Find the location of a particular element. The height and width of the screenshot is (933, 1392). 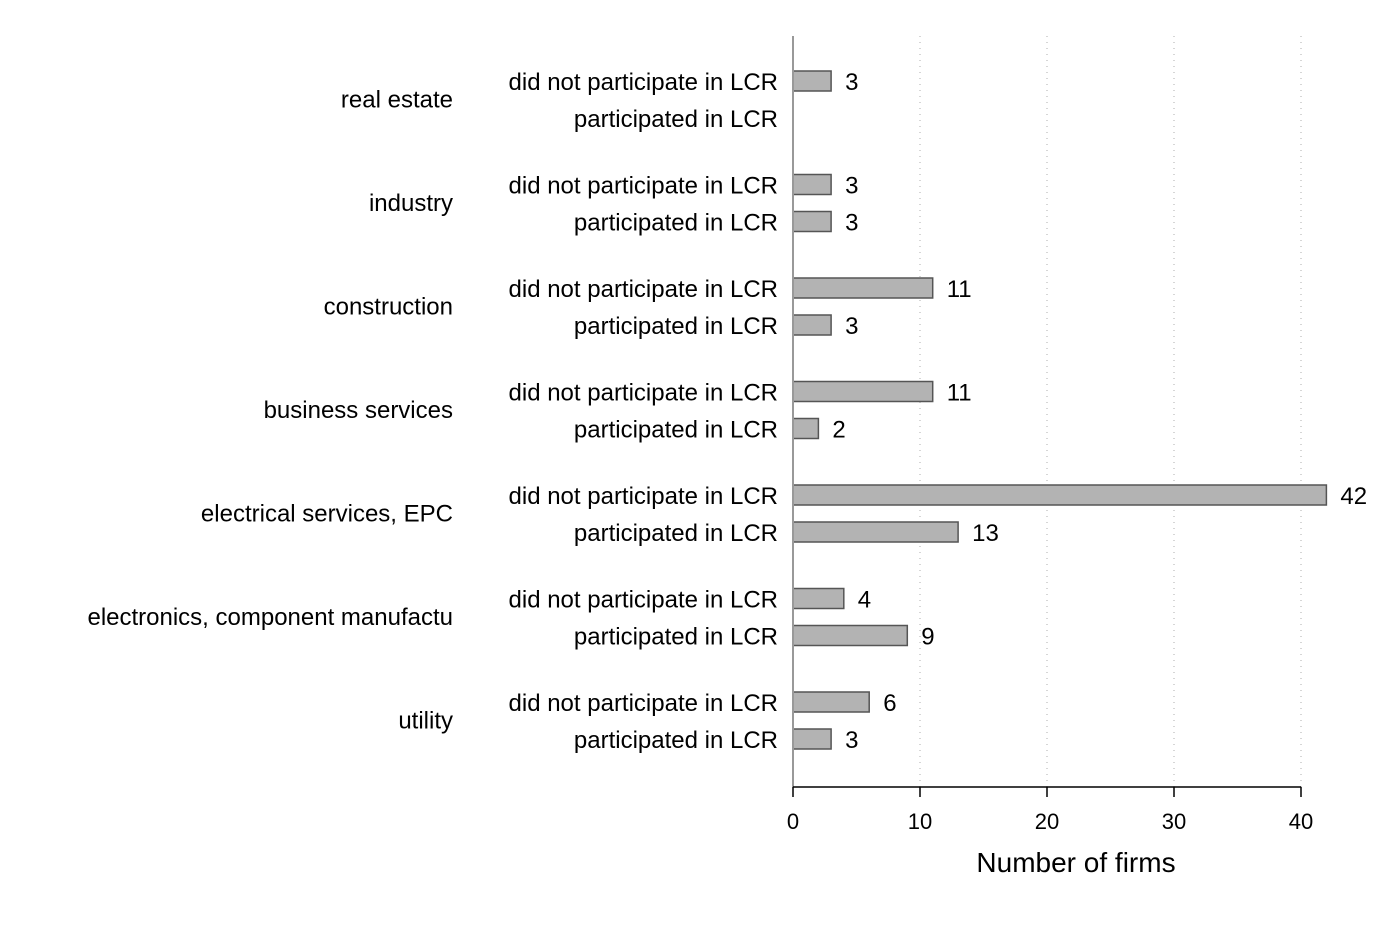

group-label: construction is located at coordinates (388, 307).